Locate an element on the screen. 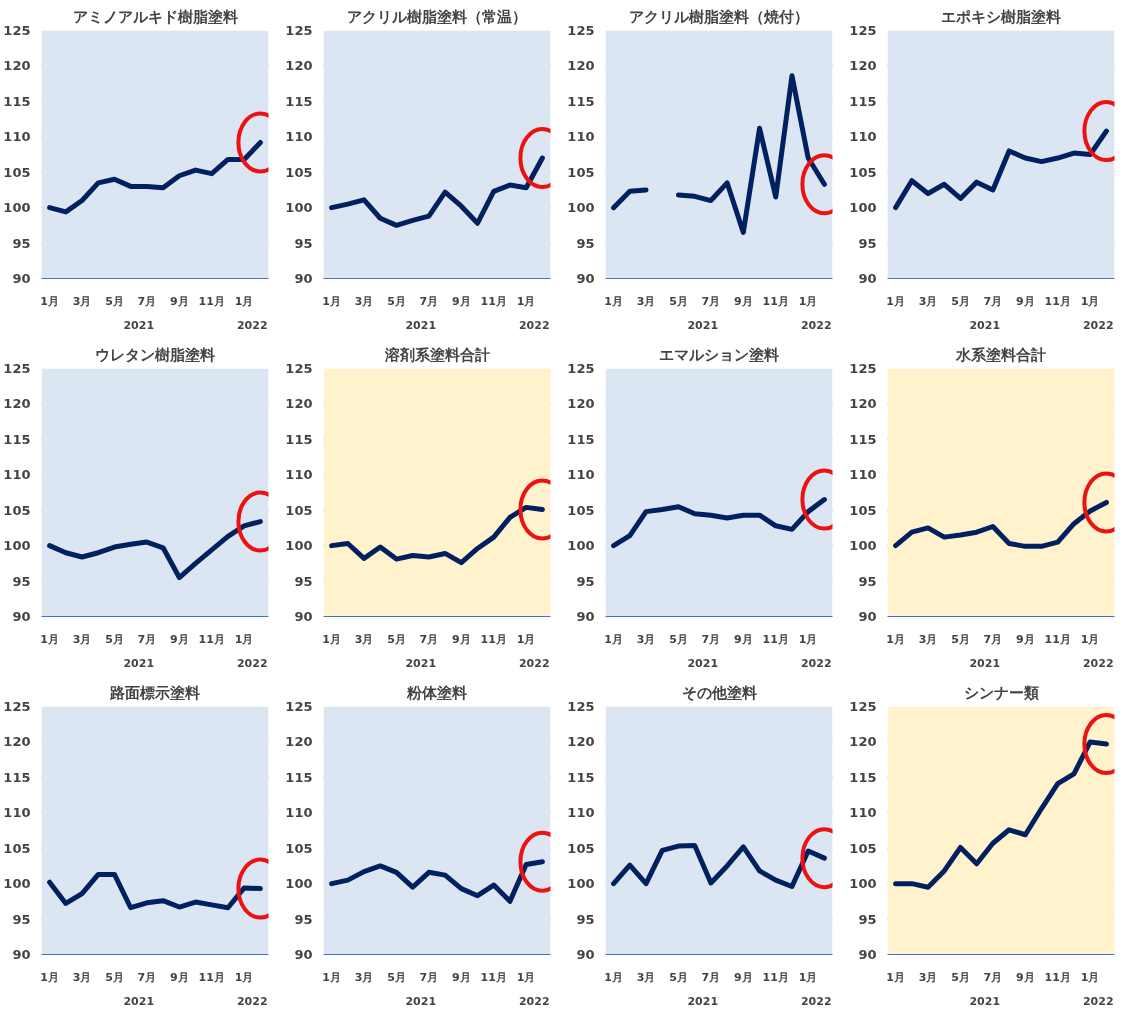  chart-title: ウレタン樹脂塗料 is located at coordinates (155, 354).